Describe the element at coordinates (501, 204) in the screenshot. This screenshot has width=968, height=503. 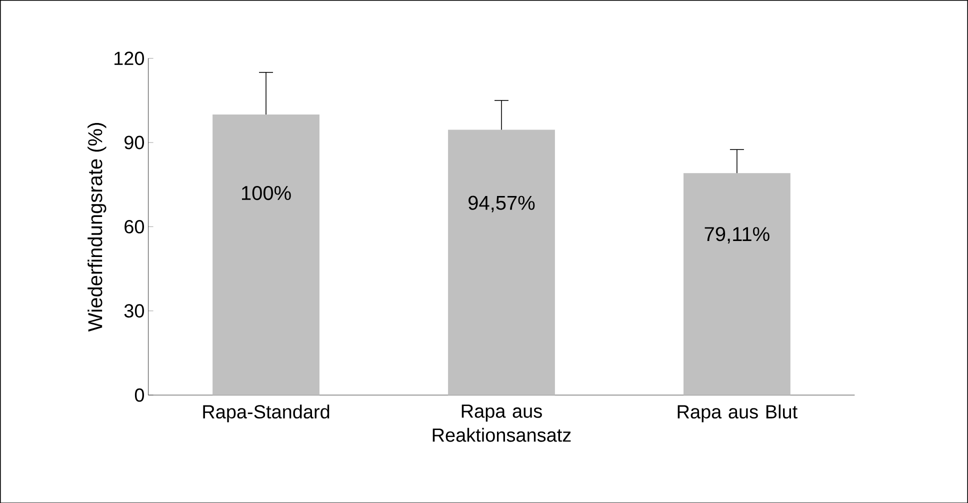
I see `data-label: 94,57%` at that location.